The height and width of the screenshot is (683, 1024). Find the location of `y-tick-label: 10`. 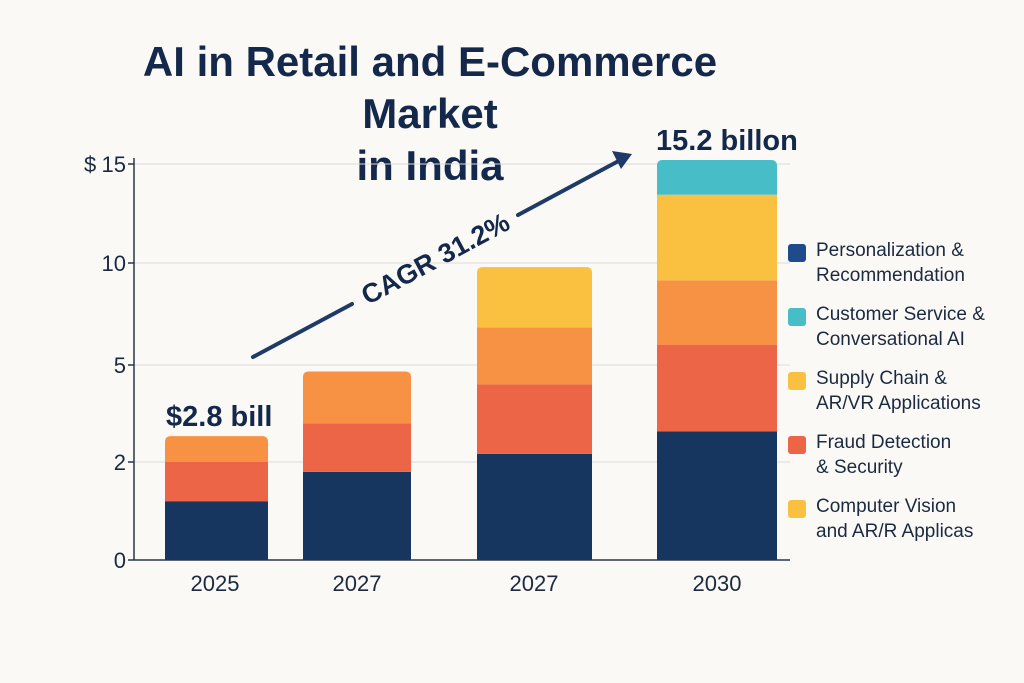

y-tick-label: 10 is located at coordinates (114, 263).